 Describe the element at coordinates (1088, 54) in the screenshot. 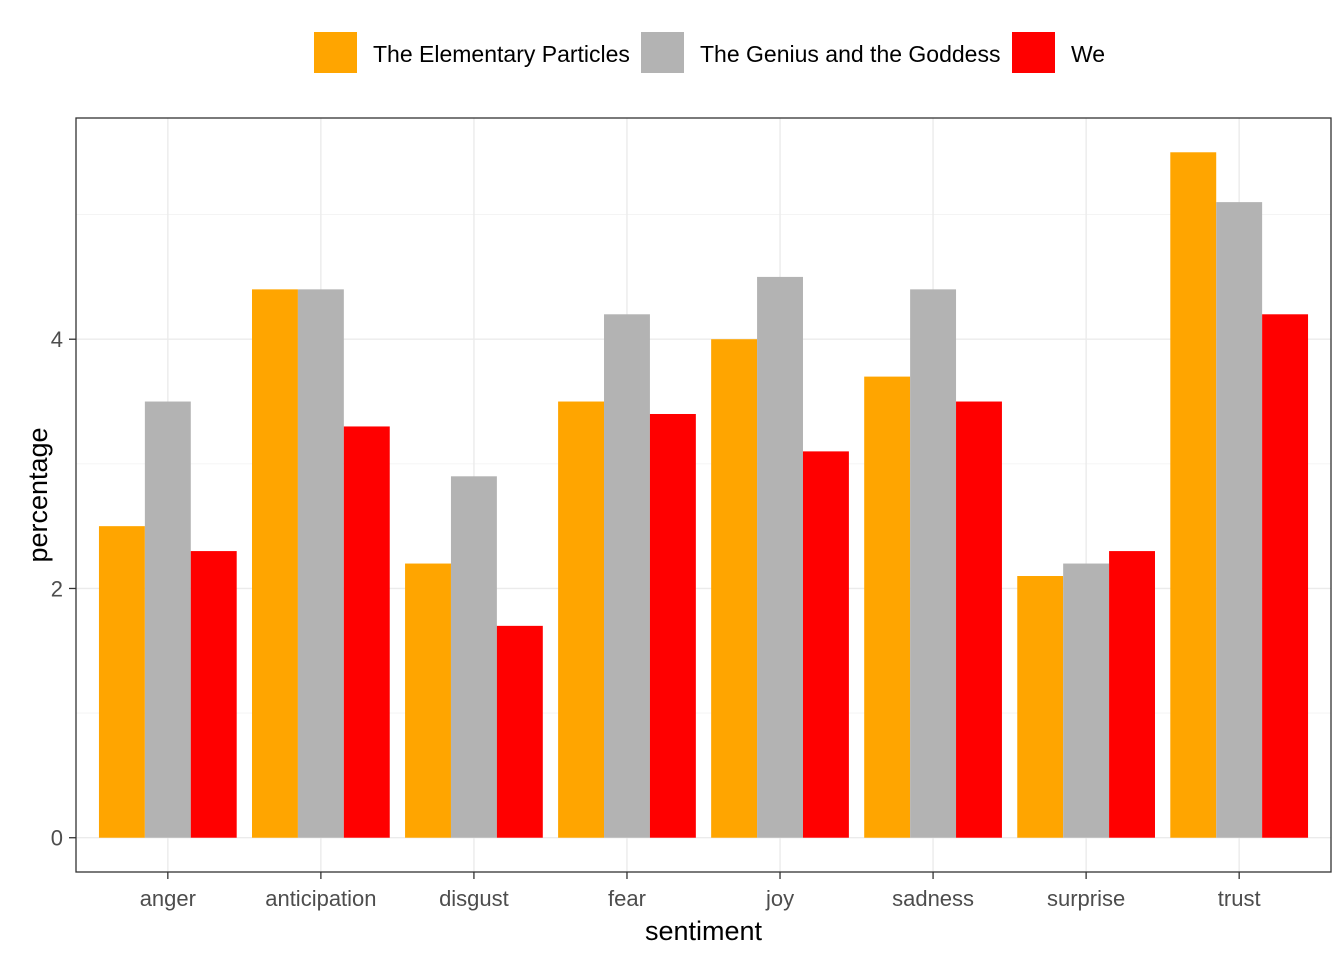

I see `legend-label-series-3: We` at that location.